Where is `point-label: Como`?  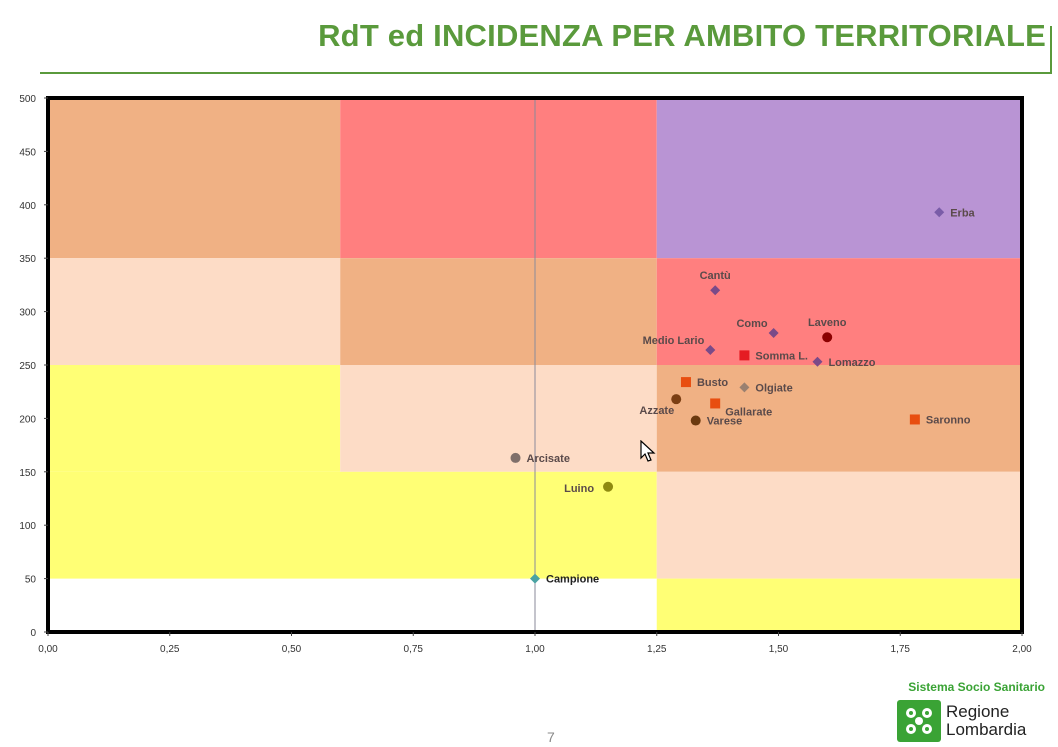
point-label: Como is located at coordinates (751, 324).